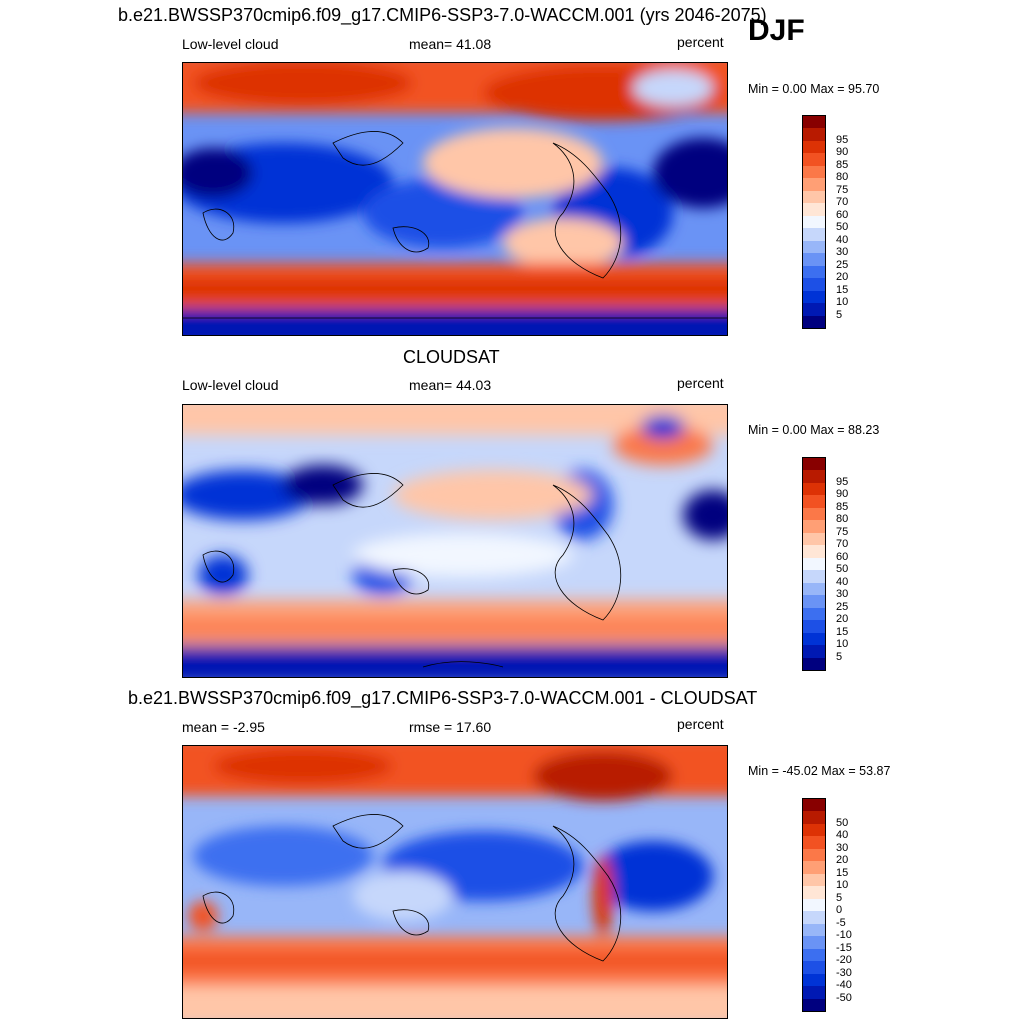  I want to click on colorbar-tick-label: 0, so click(839, 910).